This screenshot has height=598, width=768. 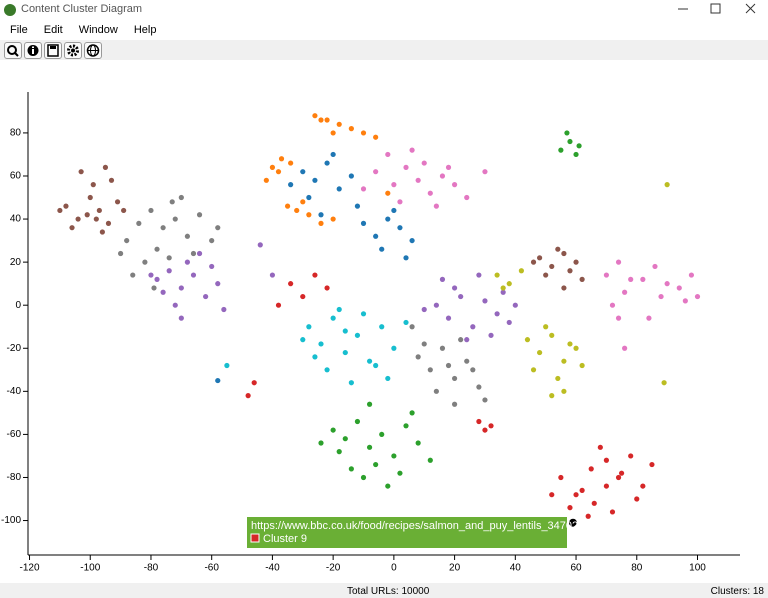 What do you see at coordinates (384, 10) in the screenshot?
I see `title-bar: Content Cluster Diagram` at bounding box center [384, 10].